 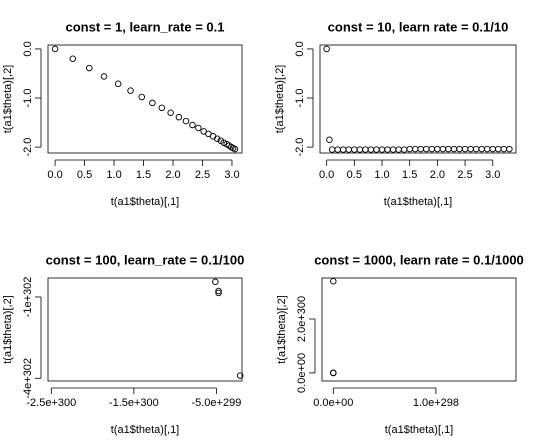 I want to click on chart-title: const = 10, learn rate = 0.1/10, so click(x=418, y=26).